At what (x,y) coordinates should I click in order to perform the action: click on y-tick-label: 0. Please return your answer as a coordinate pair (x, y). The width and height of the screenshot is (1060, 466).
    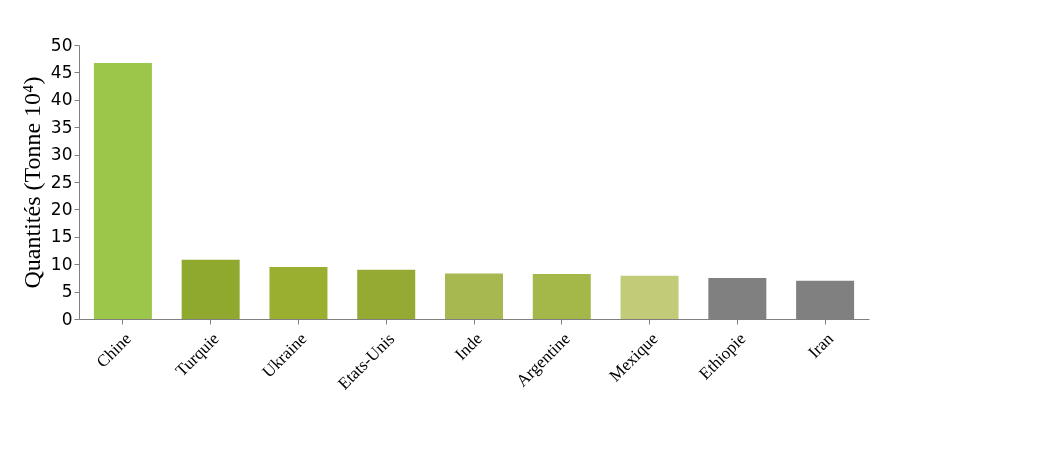
    Looking at the image, I should click on (67, 318).